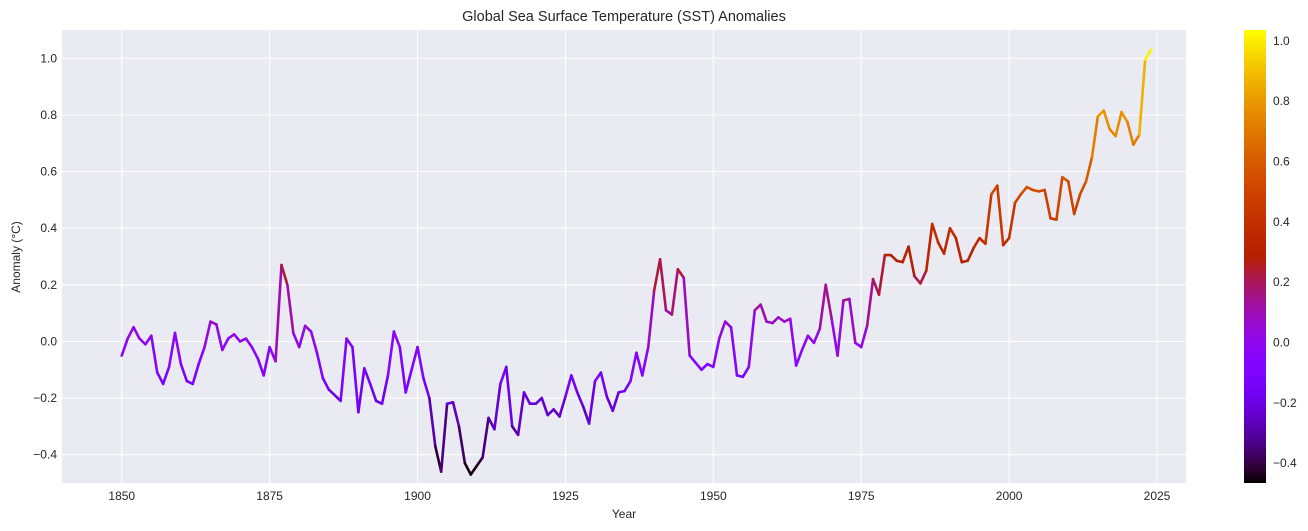  I want to click on y-tick-label: −0.2, so click(45, 398).